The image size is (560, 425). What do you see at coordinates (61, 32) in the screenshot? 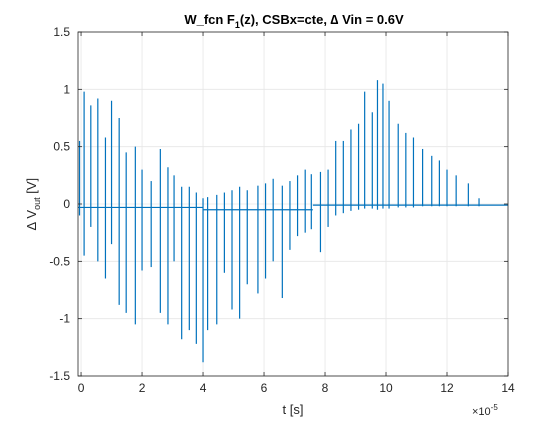
I see `y-tick-label: 1.5` at bounding box center [61, 32].